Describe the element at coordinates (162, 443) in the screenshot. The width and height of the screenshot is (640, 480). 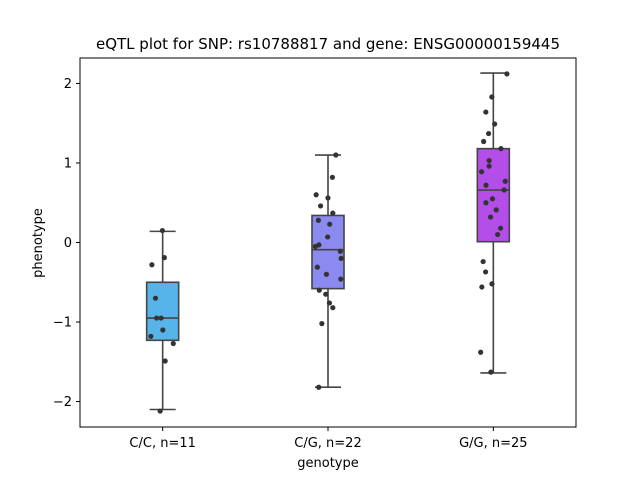
I see `x-tick-label: C/C, n=11` at that location.